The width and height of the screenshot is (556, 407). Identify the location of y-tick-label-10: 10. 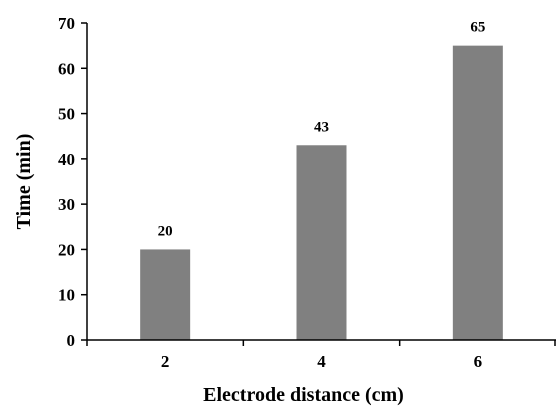
(66, 295).